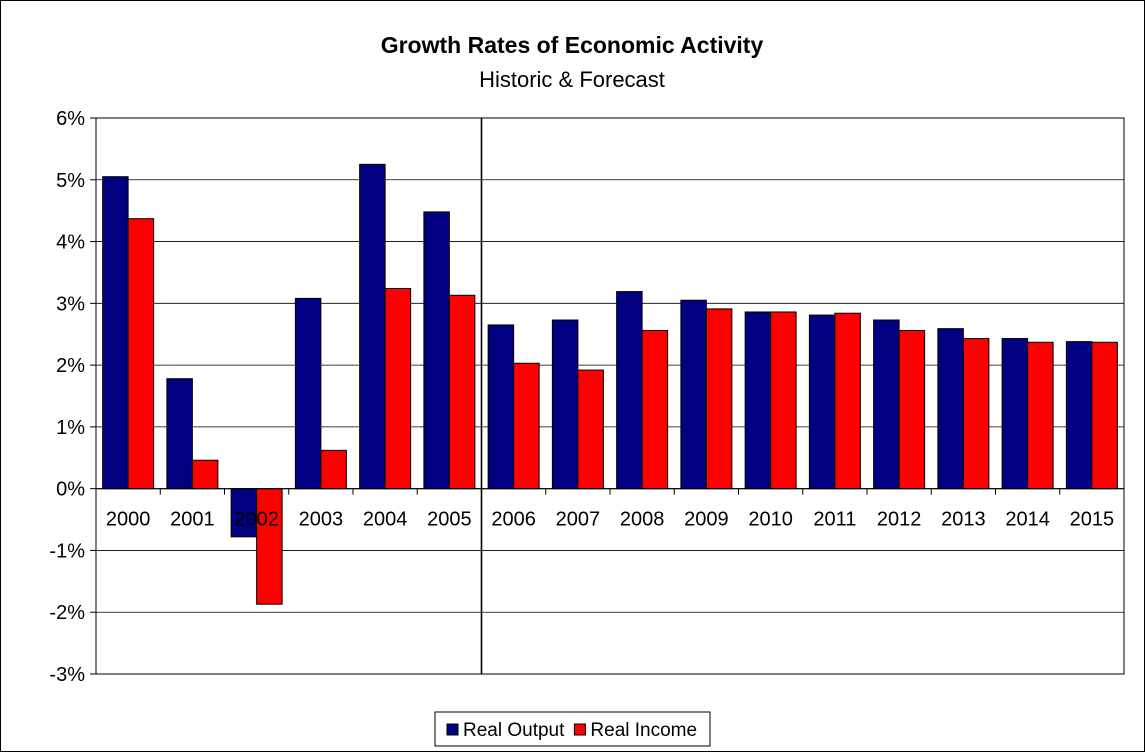  What do you see at coordinates (192, 520) in the screenshot?
I see `x-tick-label: 2001` at bounding box center [192, 520].